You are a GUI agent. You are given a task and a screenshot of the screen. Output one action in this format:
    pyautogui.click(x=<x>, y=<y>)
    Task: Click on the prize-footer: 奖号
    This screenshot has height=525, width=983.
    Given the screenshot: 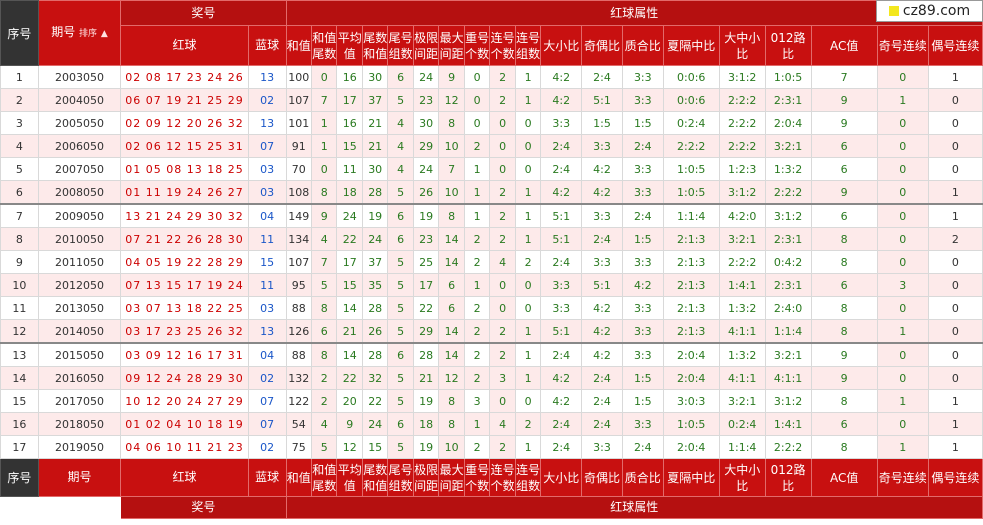 What is the action you would take?
    pyautogui.click(x=203, y=507)
    